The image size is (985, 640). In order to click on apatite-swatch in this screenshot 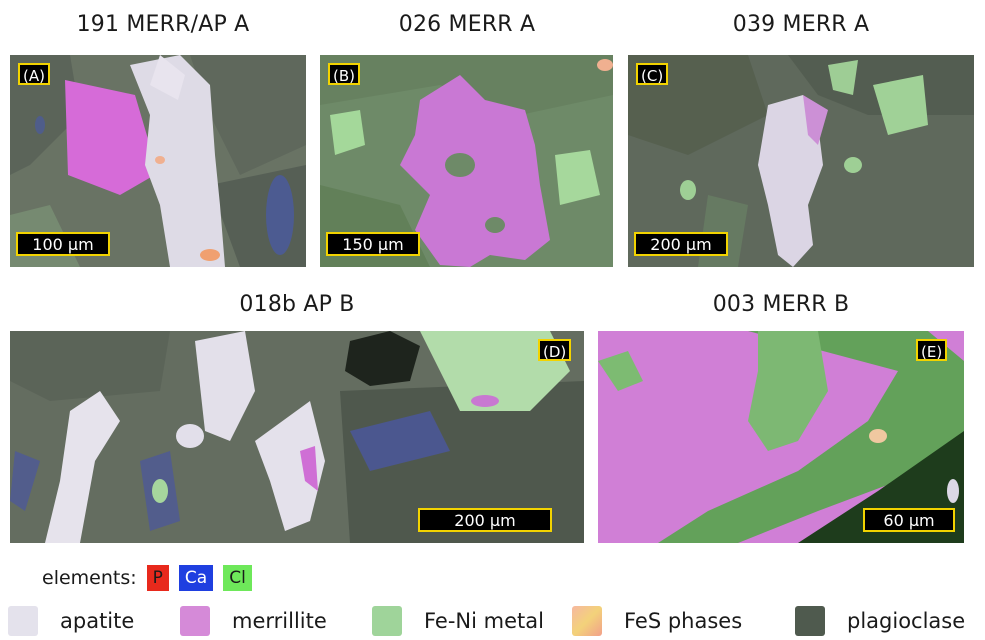, I will do `click(23, 621)`.